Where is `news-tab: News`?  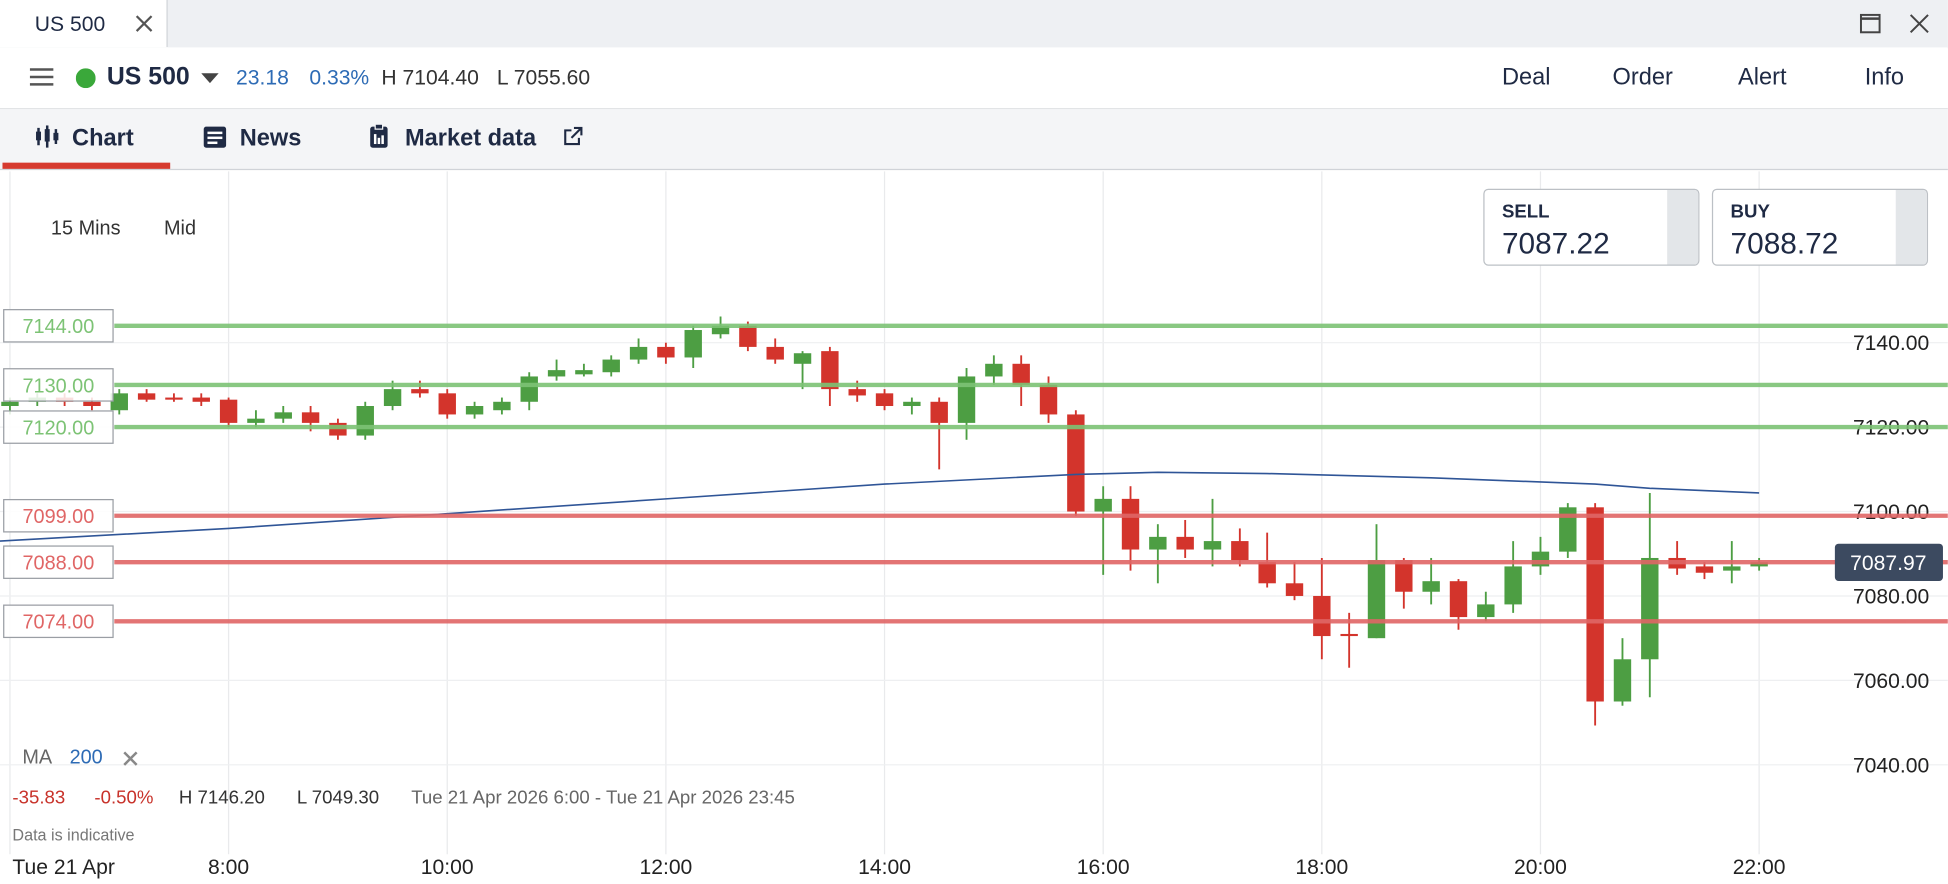 news-tab: News is located at coordinates (270, 138).